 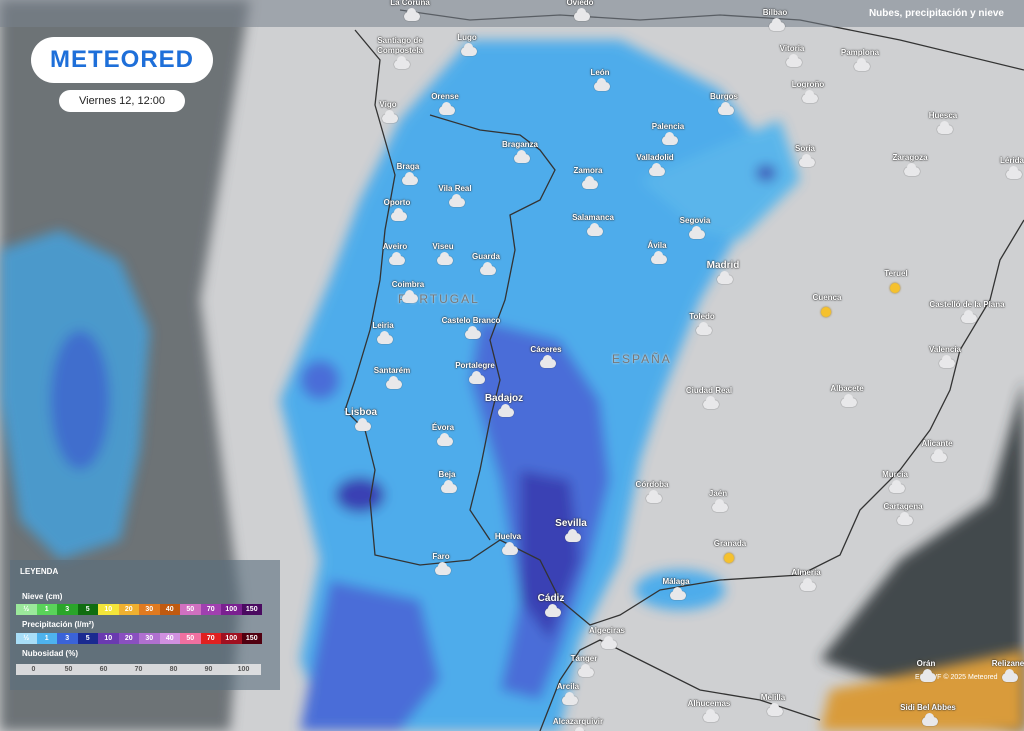 I want to click on city-label: Braganza, so click(x=520, y=144).